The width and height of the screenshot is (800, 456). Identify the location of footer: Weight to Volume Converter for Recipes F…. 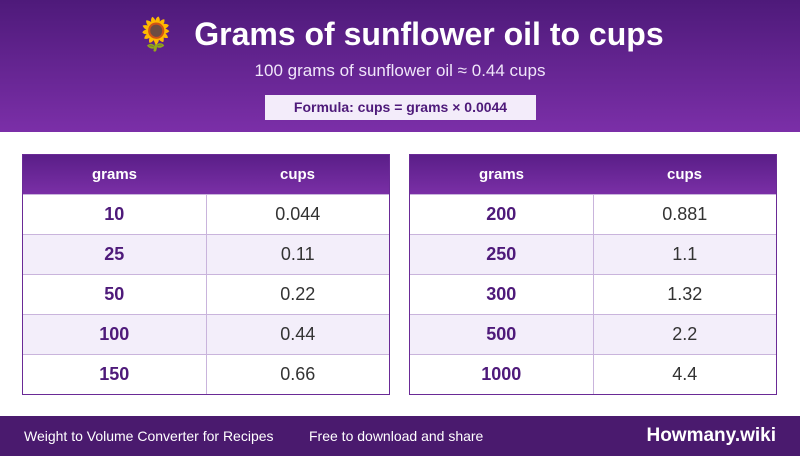
(400, 436).